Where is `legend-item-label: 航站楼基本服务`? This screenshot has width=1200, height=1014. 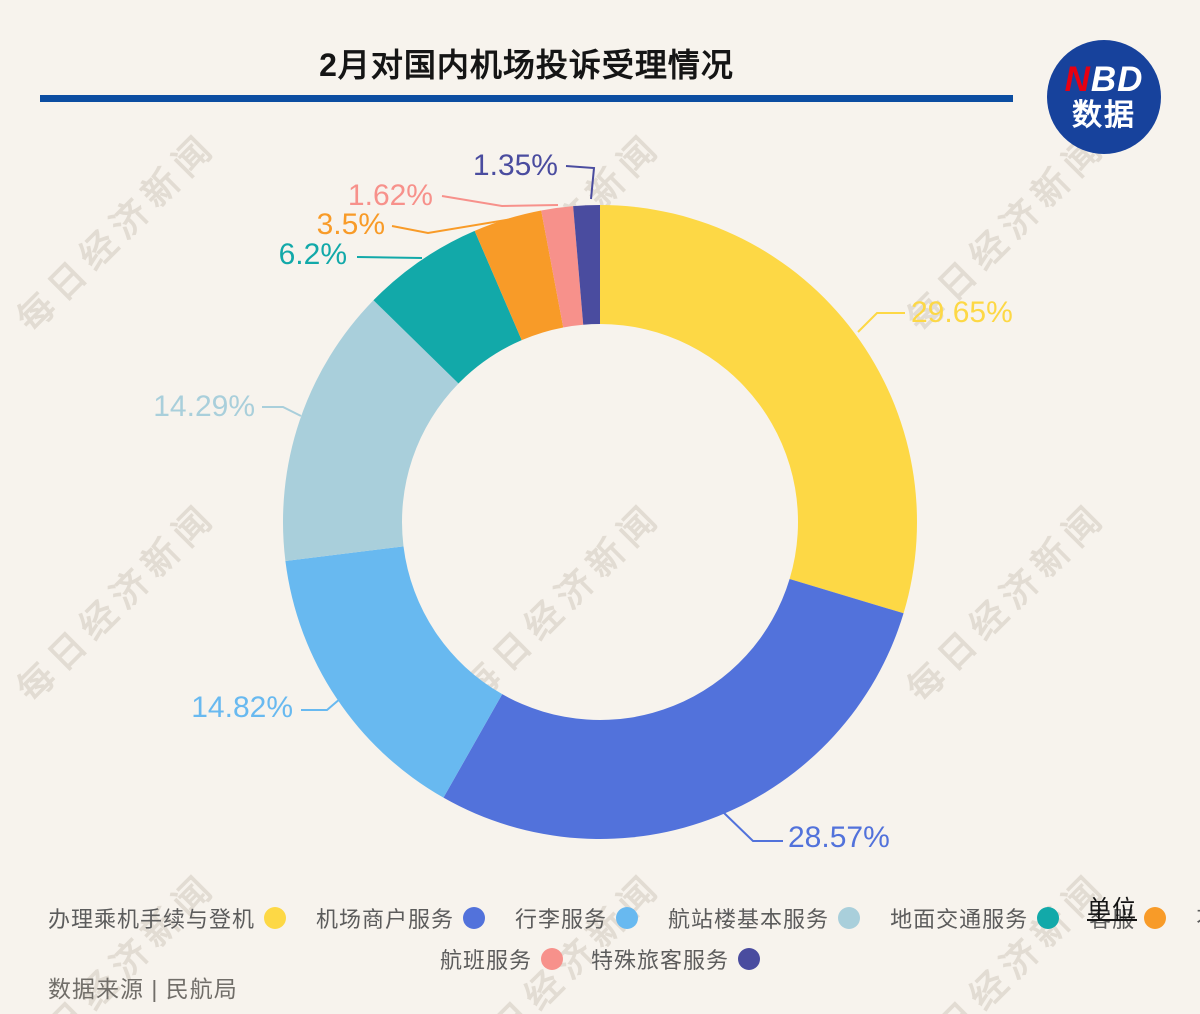
legend-item-label: 航站楼基本服务 is located at coordinates (749, 919).